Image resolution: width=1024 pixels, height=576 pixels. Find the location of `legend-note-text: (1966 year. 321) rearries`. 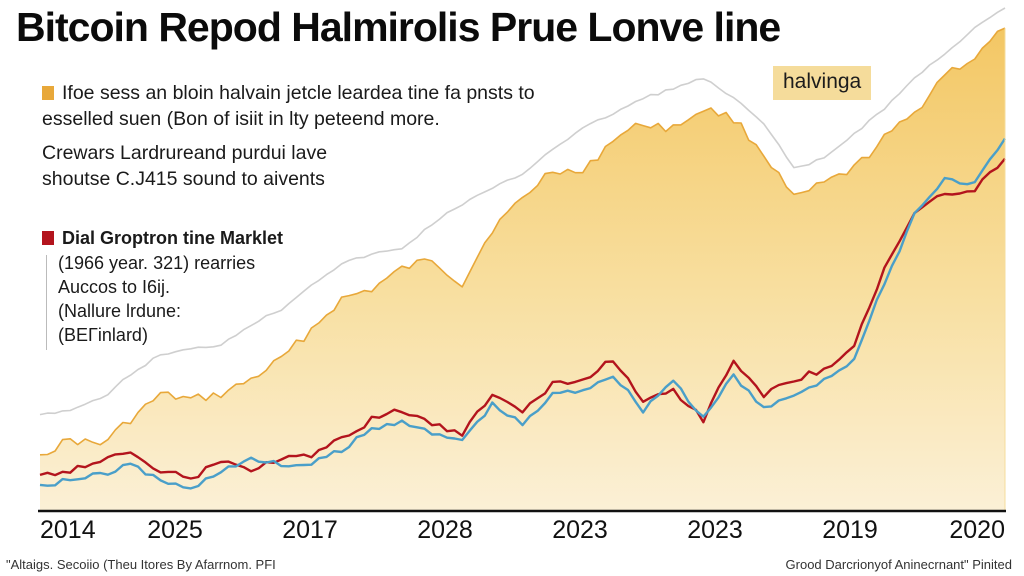

legend-note-text: (1966 year. 321) rearries is located at coordinates (157, 263).